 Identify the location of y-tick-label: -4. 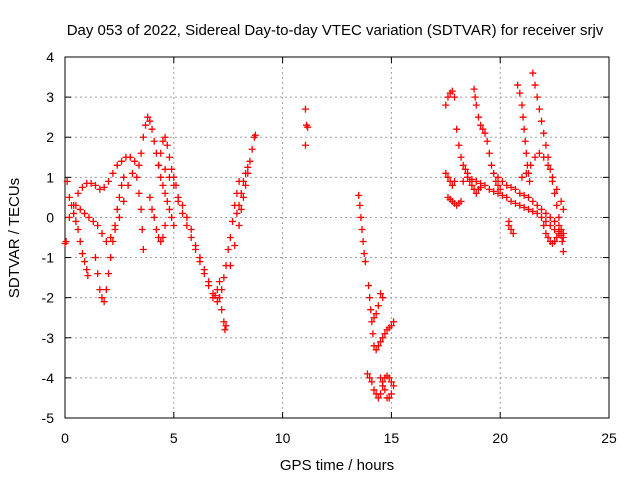
(48, 378).